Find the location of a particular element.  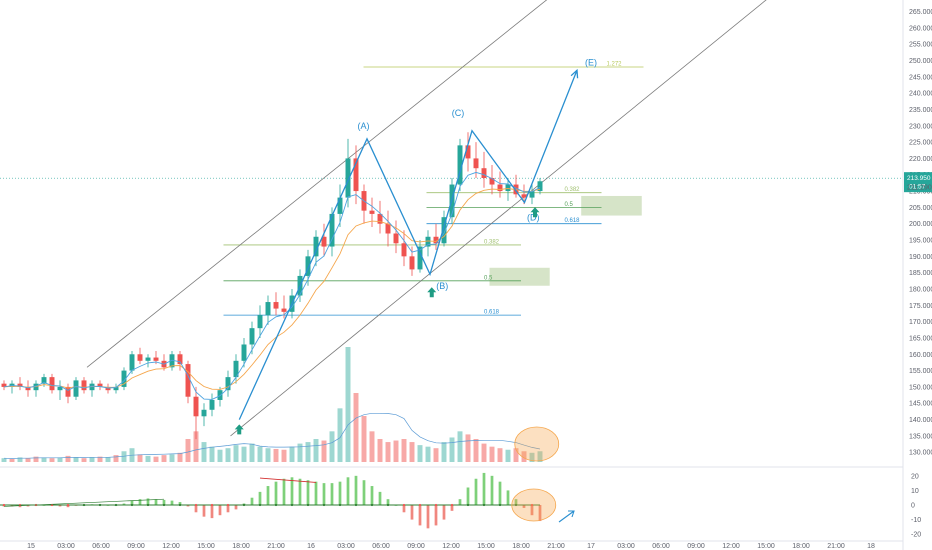

oscillator-axis: 20 10 0 -10 -20 is located at coordinates (460, 502).